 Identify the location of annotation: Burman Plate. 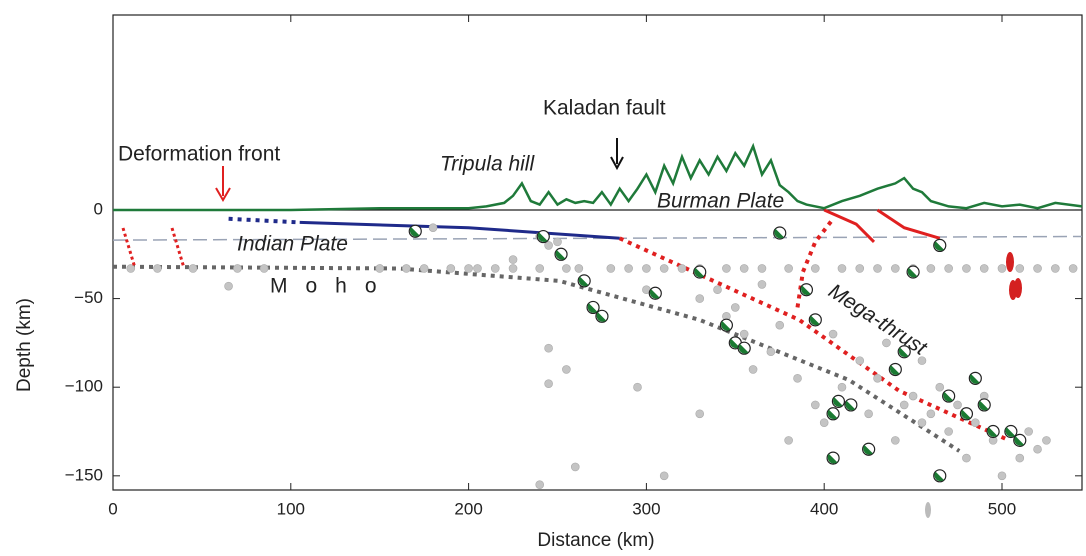
(720, 201).